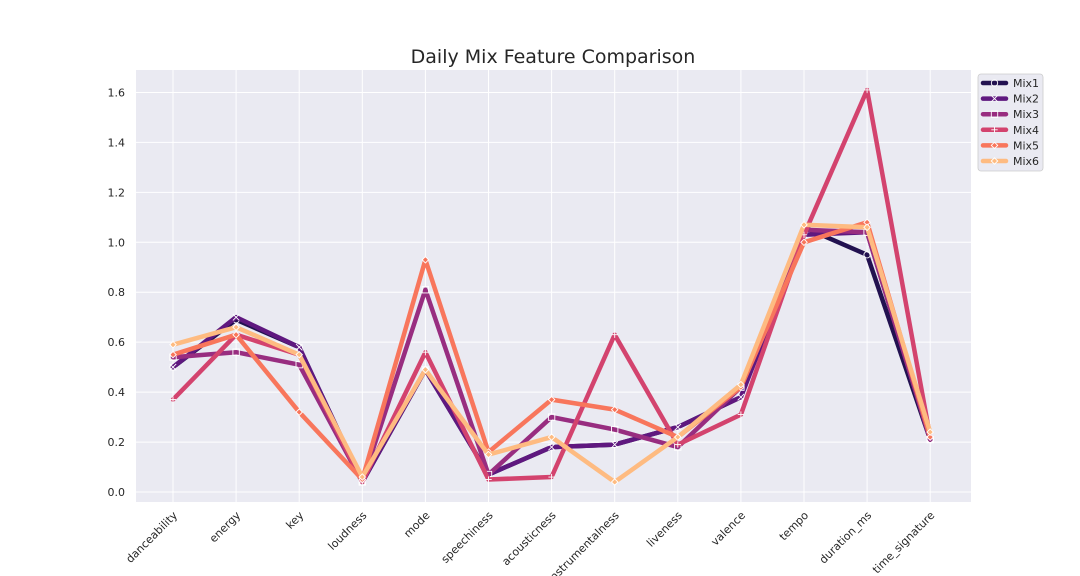 The width and height of the screenshot is (1080, 576). I want to click on legend-item-mix5: Mix5, so click(1009, 145).